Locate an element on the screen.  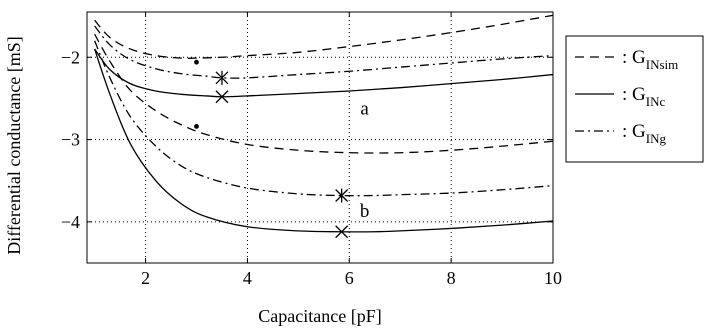
legend-label: : GINsim is located at coordinates (650, 59).